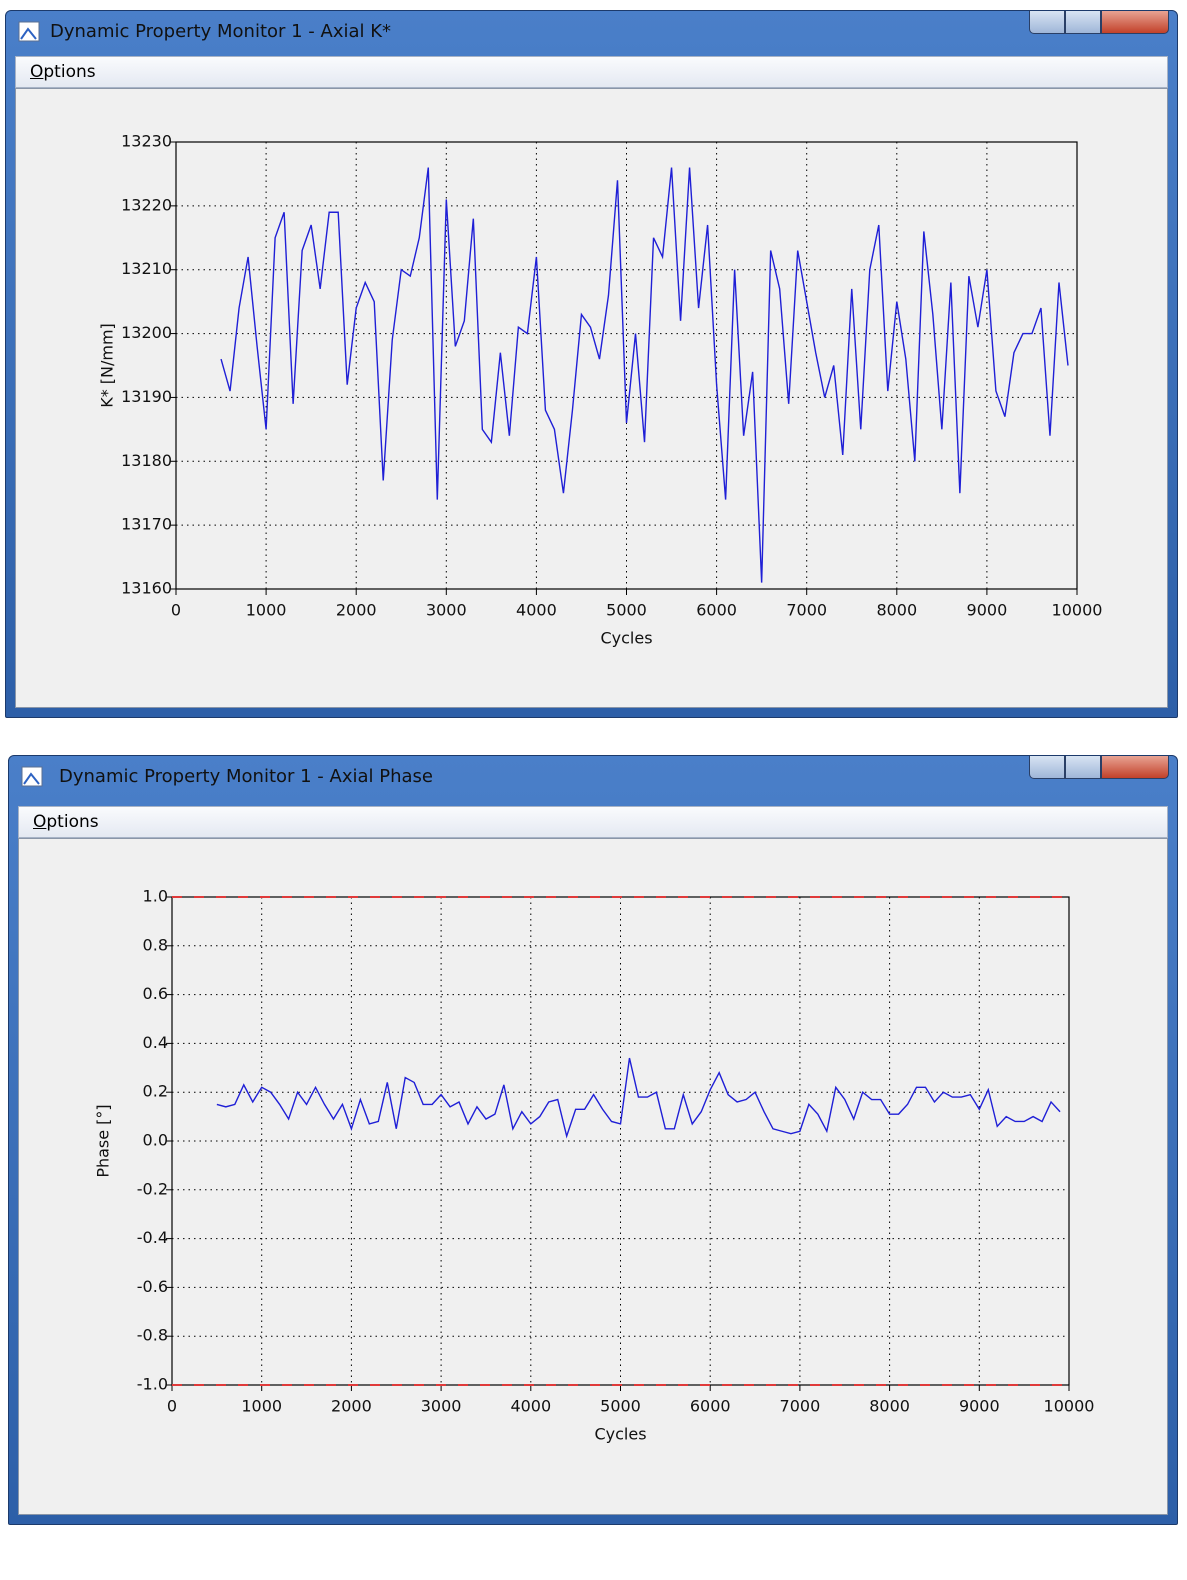  Describe the element at coordinates (155, 896) in the screenshot. I see `y-tick-label: 1.0` at that location.